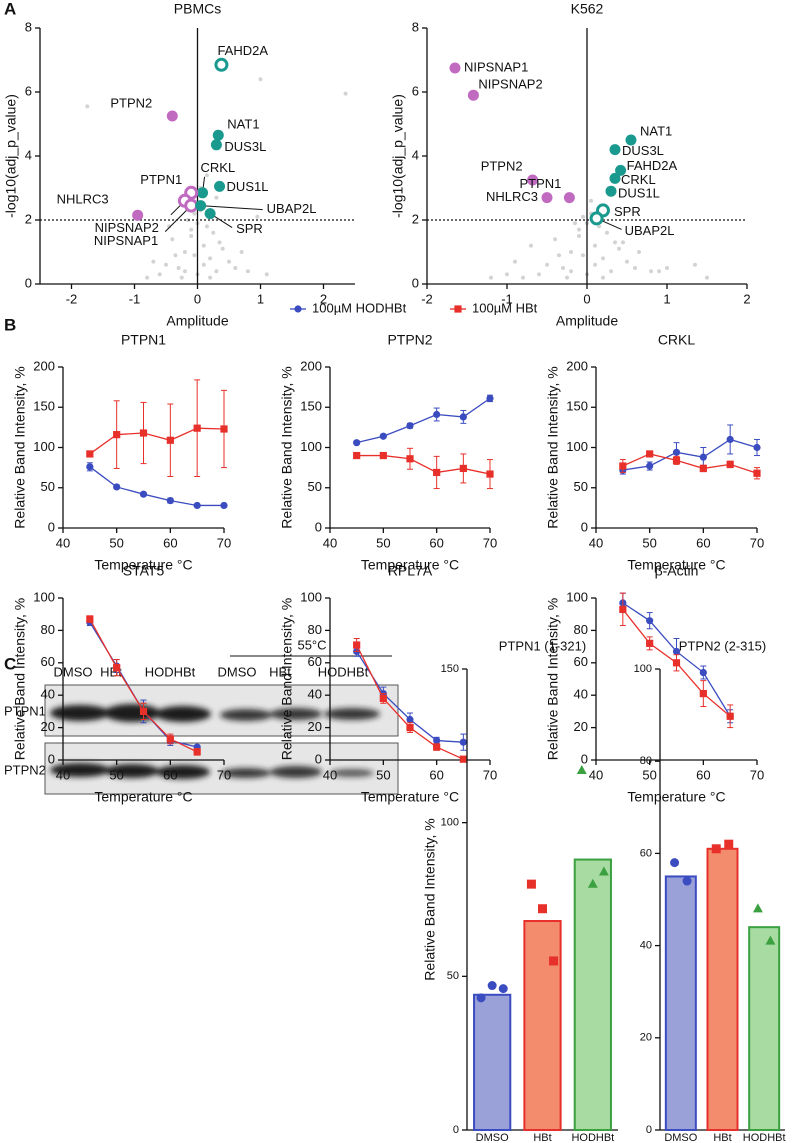 This screenshot has height=1143, width=798. I want to click on y-tick-label: 60, so click(581, 661).